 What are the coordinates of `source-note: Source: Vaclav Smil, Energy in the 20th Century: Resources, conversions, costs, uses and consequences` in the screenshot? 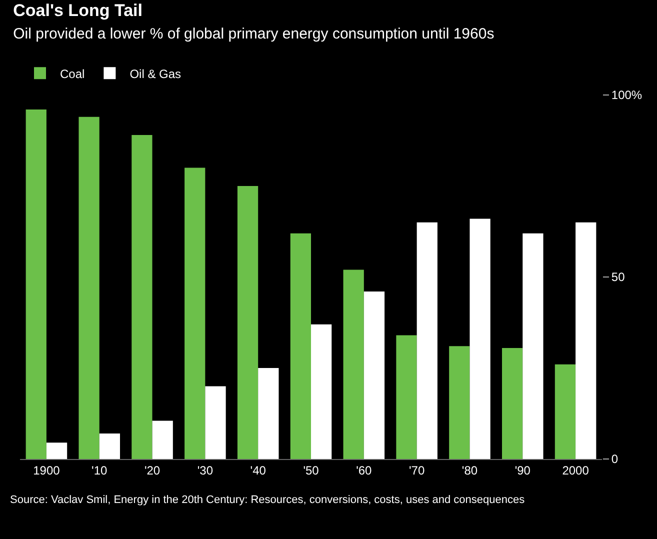 It's located at (268, 500).